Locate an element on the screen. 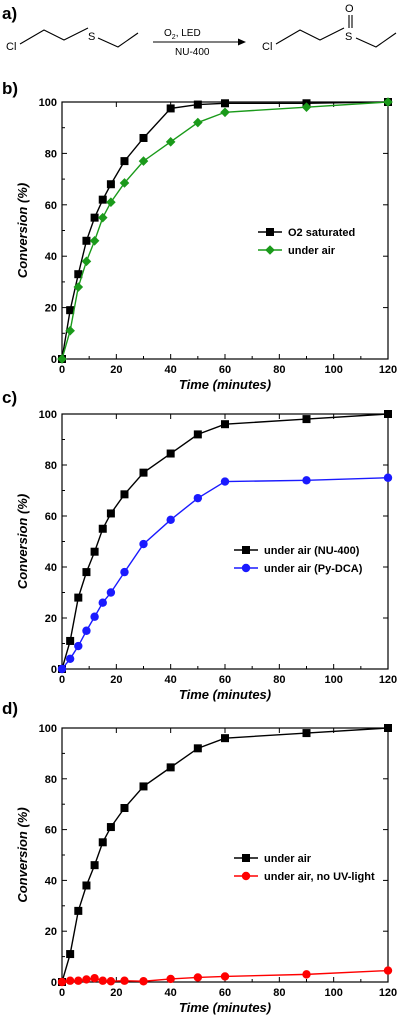 The height and width of the screenshot is (1024, 406). y-tick-label: 80 is located at coordinates (51, 466).